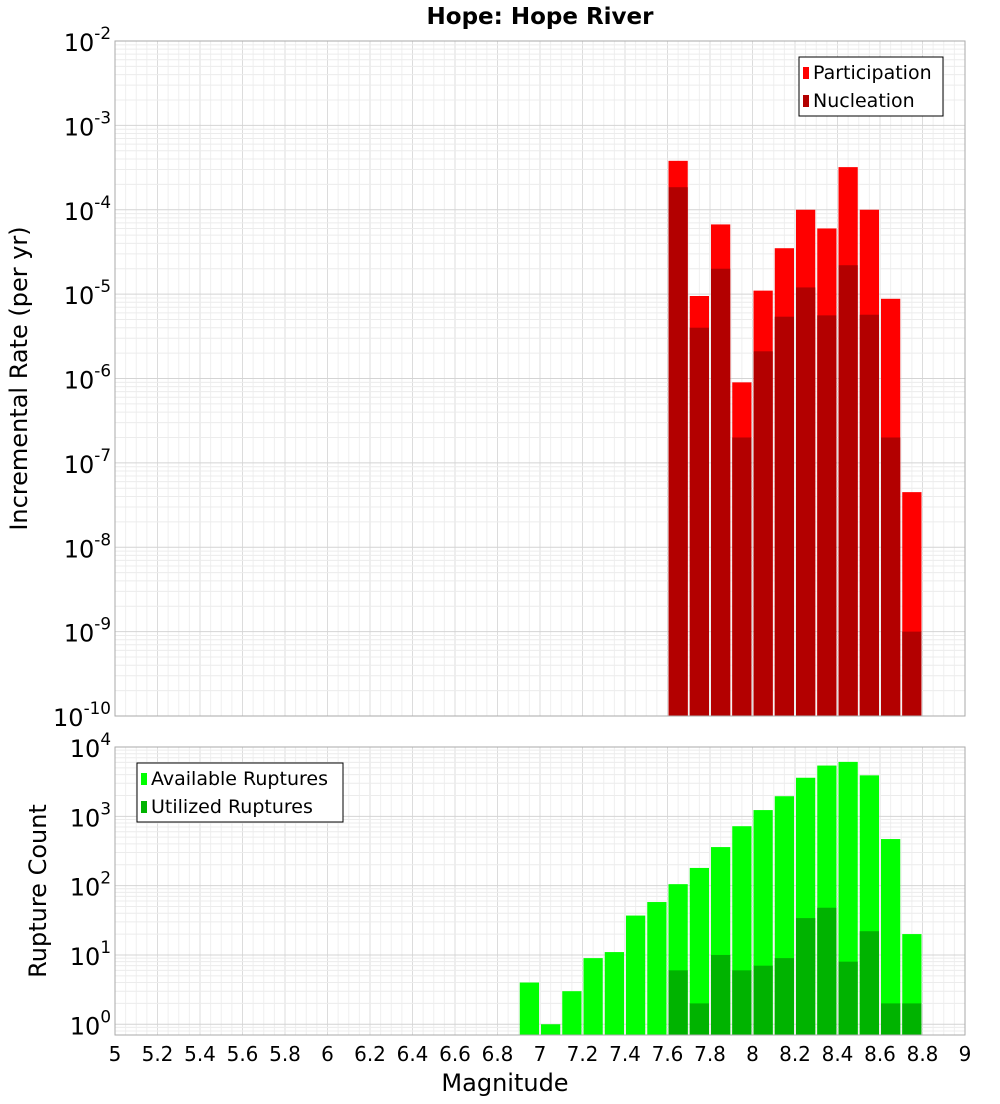 The height and width of the screenshot is (1104, 1000). What do you see at coordinates (87, 462) in the screenshot?
I see `y-tick-label: 10⁻⁷` at bounding box center [87, 462].